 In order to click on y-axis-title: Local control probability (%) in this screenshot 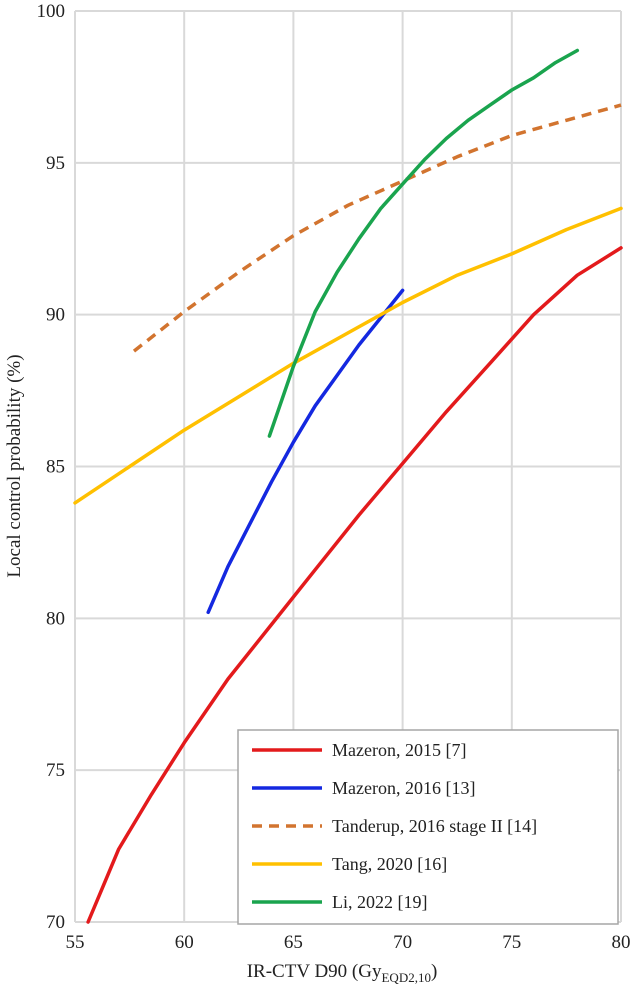, I will do `click(14, 465)`.